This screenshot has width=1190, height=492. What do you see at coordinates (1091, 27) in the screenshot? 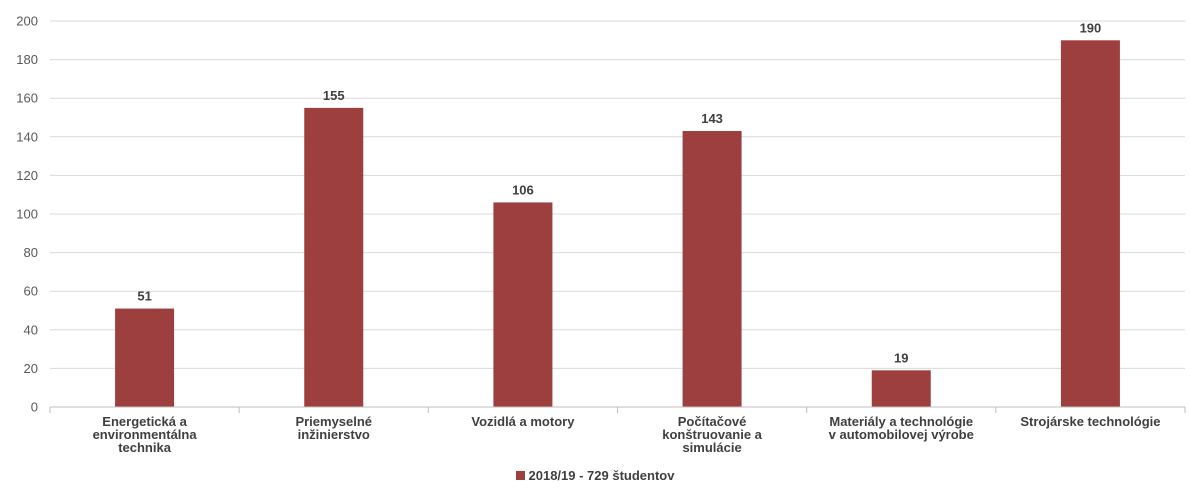
I see `data-label: 190` at bounding box center [1091, 27].